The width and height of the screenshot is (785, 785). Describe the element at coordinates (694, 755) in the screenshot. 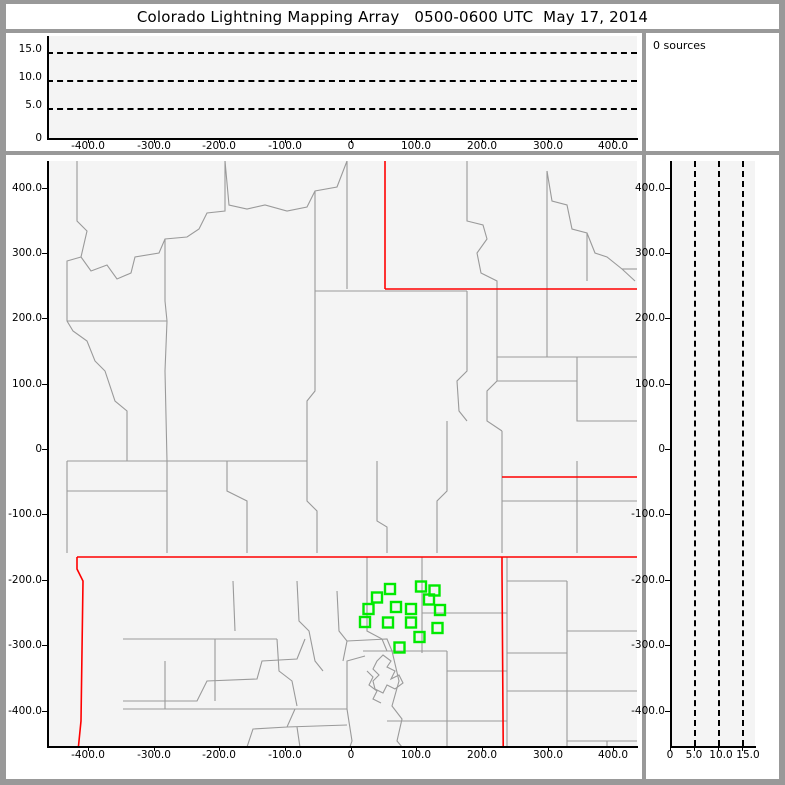

I see `right-xtick-label-5: 5.0` at that location.